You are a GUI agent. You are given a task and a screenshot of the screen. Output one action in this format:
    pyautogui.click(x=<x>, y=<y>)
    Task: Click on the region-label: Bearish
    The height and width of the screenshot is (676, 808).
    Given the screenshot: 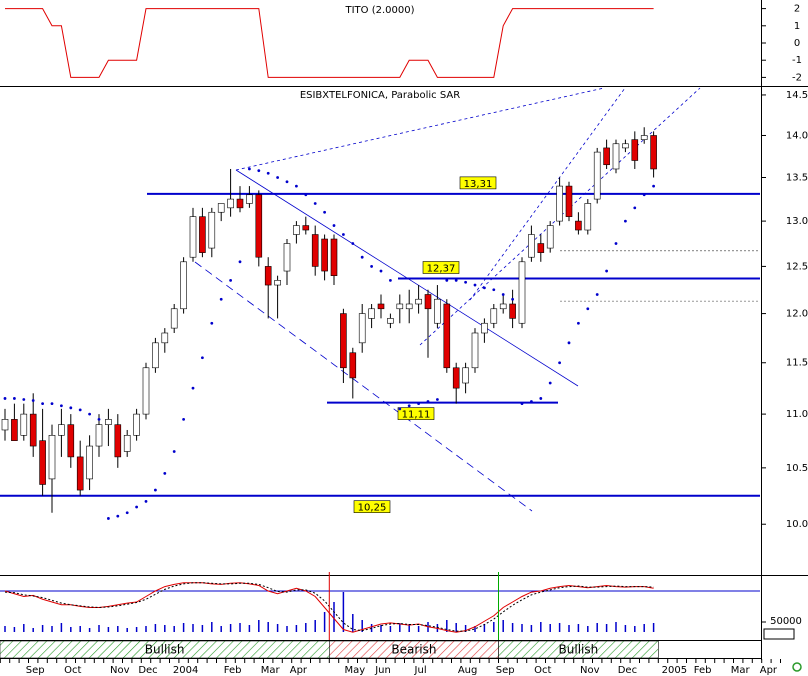 What is the action you would take?
    pyautogui.click(x=413, y=650)
    